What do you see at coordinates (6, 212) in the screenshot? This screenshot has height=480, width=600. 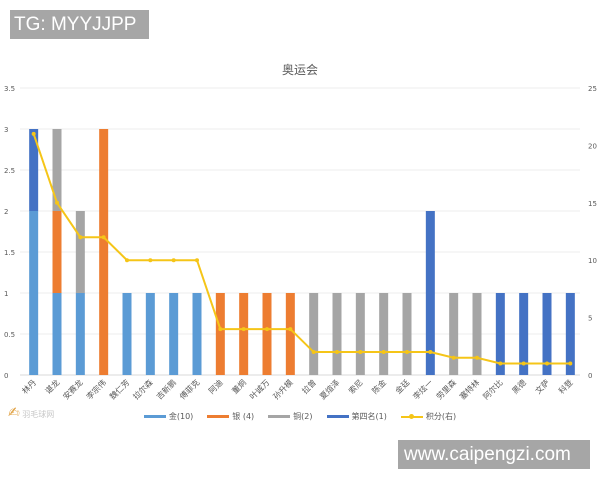 I see `y-tick-label: 2` at bounding box center [6, 212].